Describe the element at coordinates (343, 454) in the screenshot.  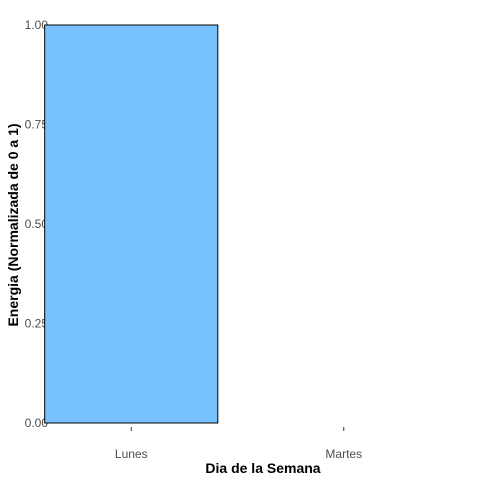
I see `x-tick-label: Martes` at that location.